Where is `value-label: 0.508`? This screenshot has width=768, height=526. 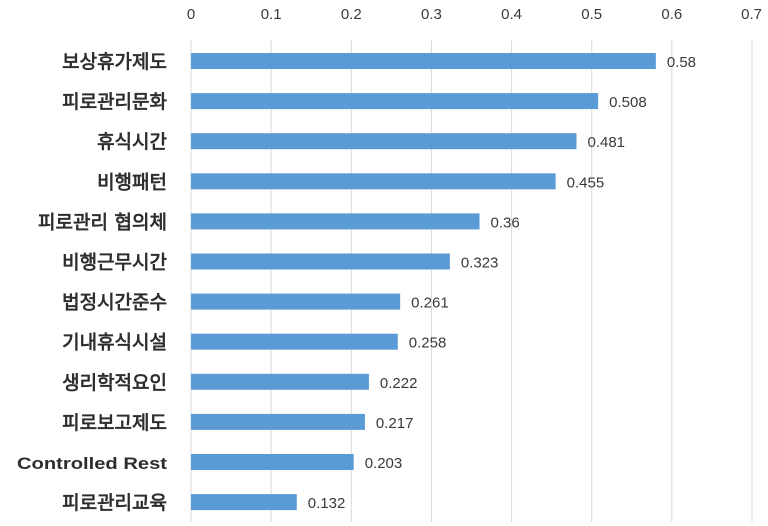 value-label: 0.508 is located at coordinates (628, 102).